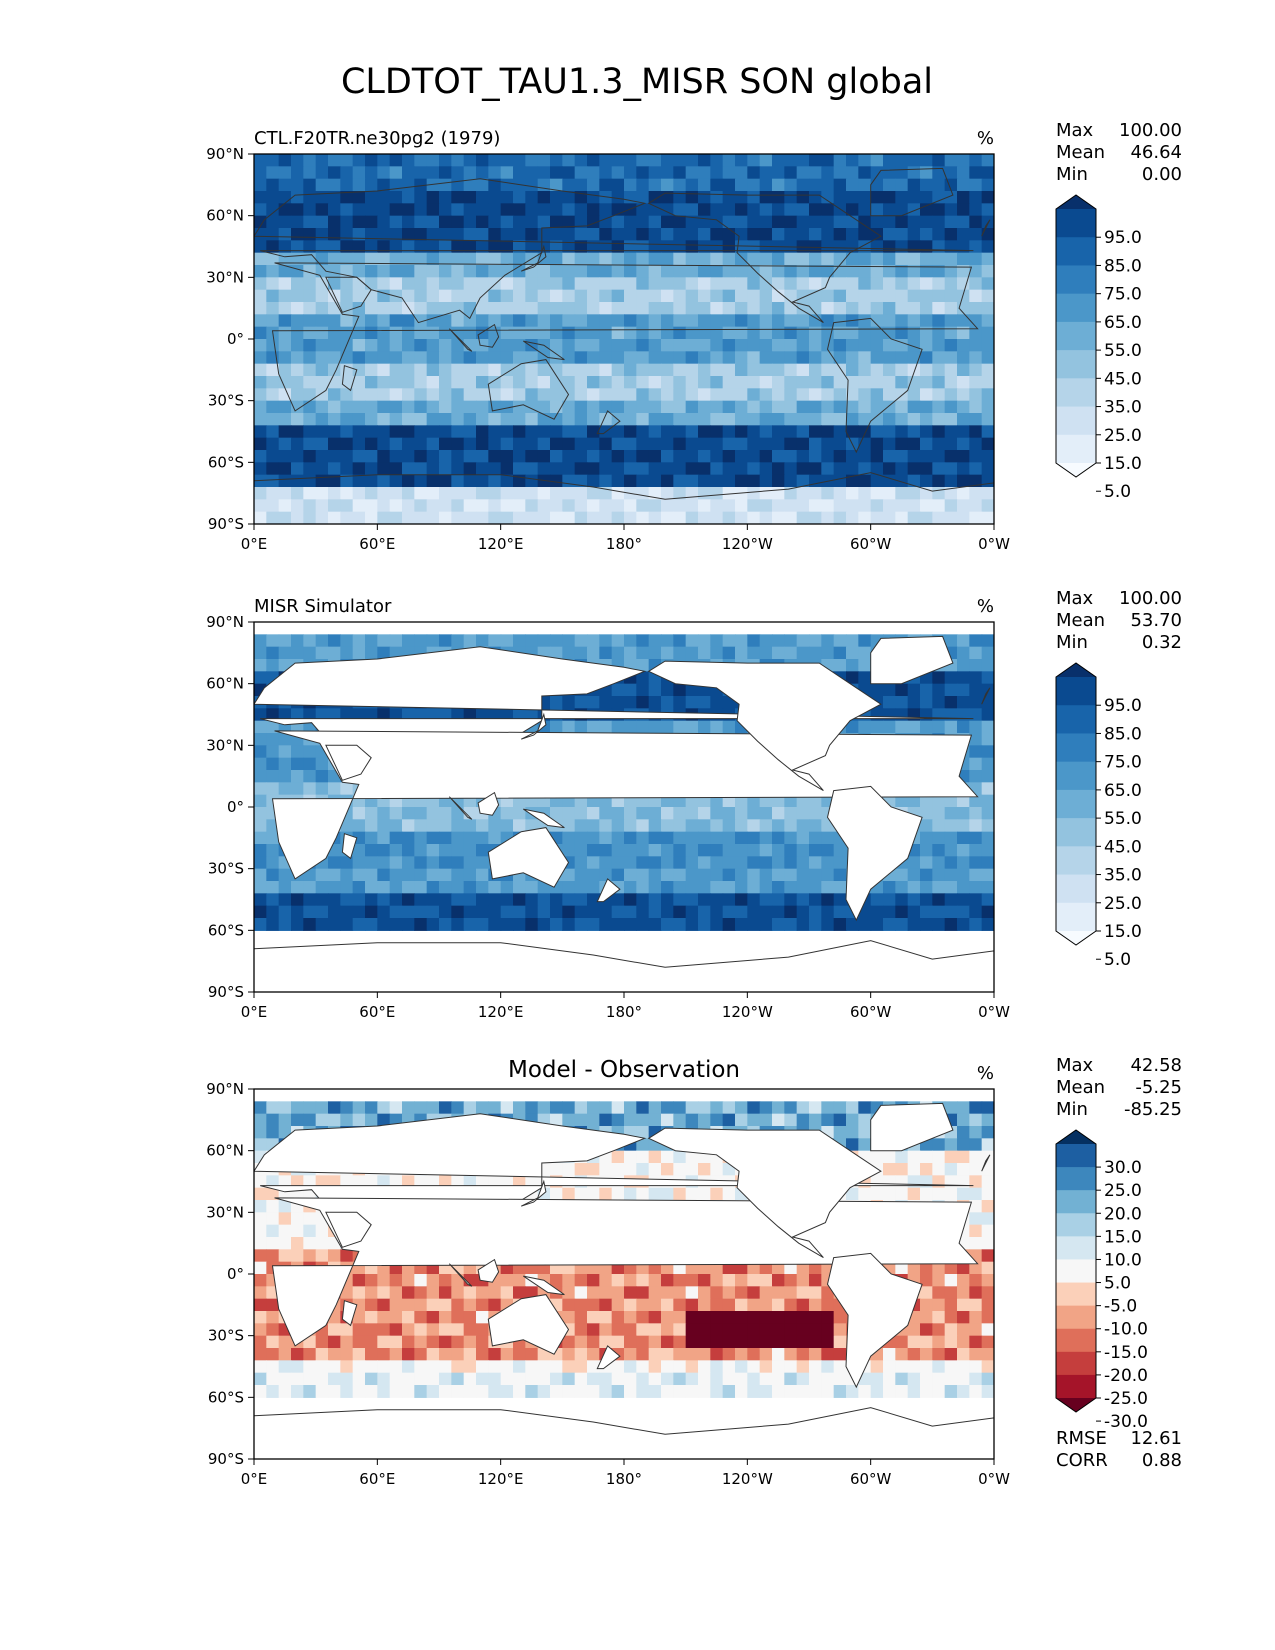 This screenshot has height=1650, width=1275. I want to click on panel-title: MISR Simulator, so click(323, 606).